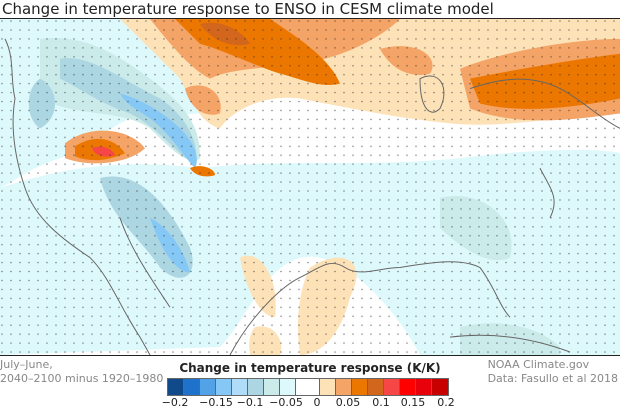 The image size is (620, 410). Describe the element at coordinates (446, 402) in the screenshot. I see `colorbar-tick-label: 0.2` at that location.